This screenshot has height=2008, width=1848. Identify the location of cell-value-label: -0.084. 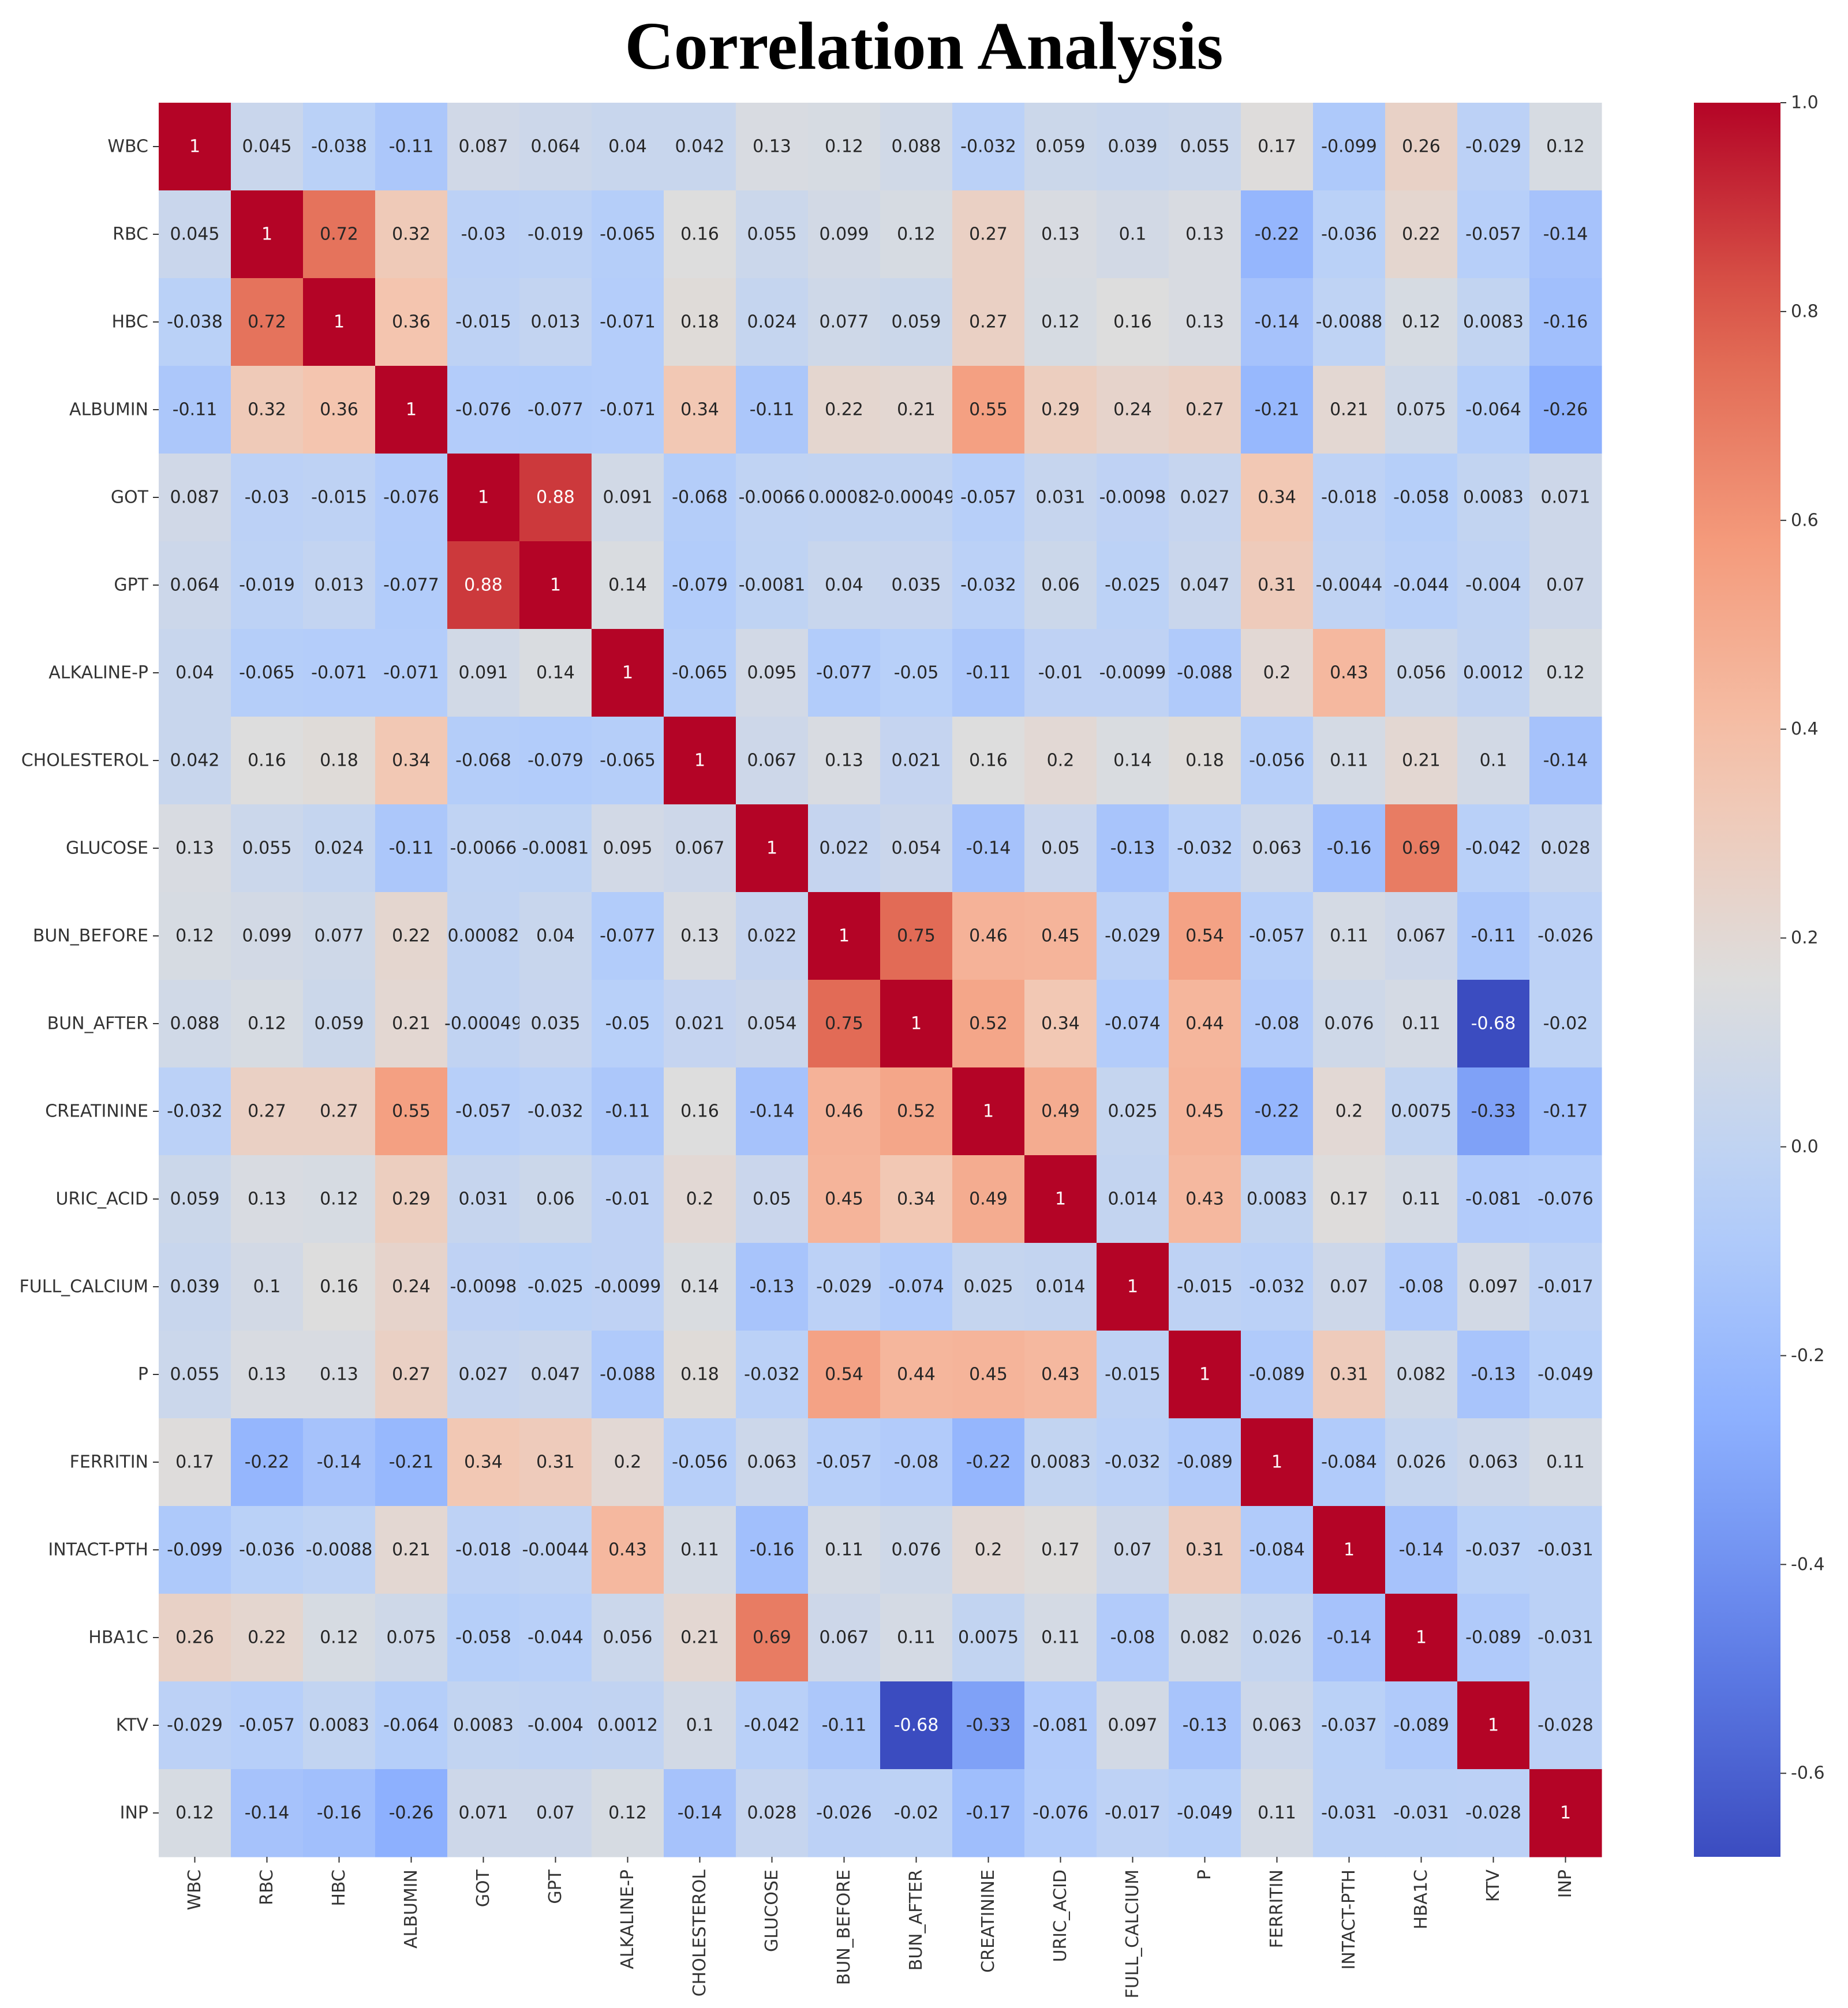
(1349, 1462).